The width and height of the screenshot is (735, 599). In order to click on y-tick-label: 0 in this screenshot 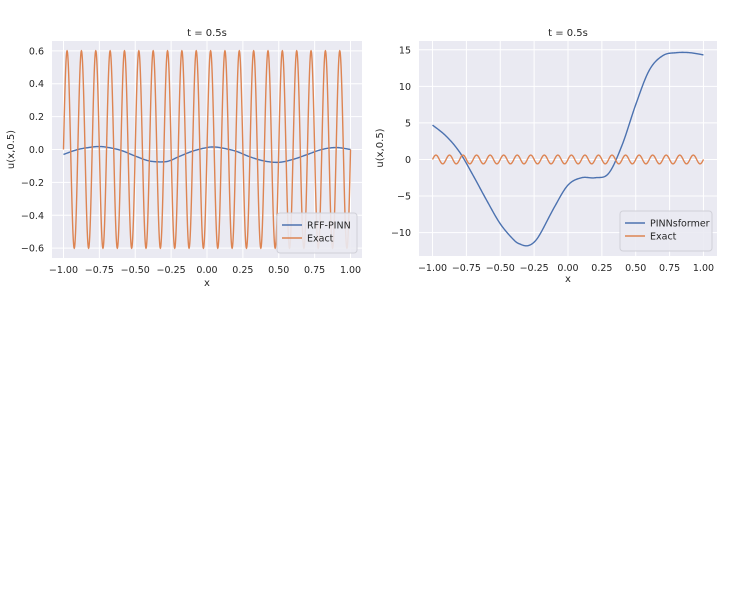, I will do `click(408, 160)`.